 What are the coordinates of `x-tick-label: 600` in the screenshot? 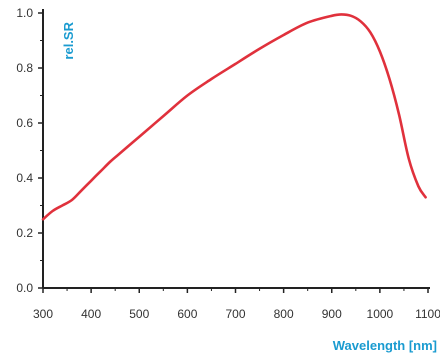 It's located at (187, 314).